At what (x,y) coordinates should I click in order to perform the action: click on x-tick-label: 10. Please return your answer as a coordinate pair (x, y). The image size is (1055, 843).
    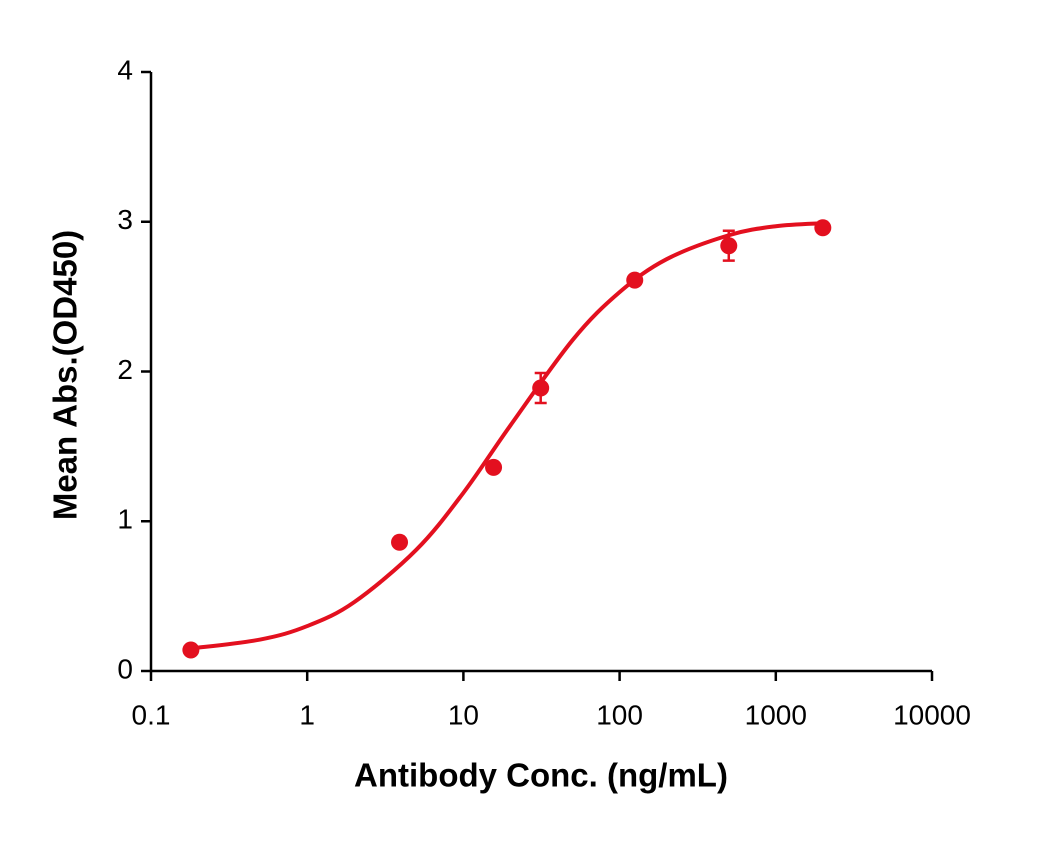
    Looking at the image, I should click on (463, 714).